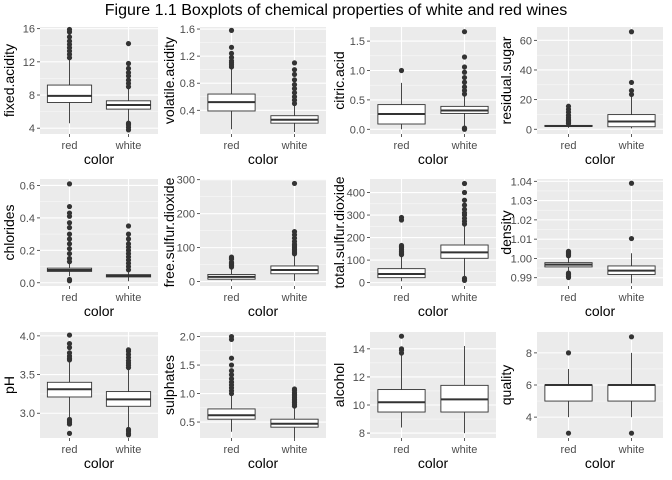  I want to click on y-tick-label: 0.4, so click(187, 111).